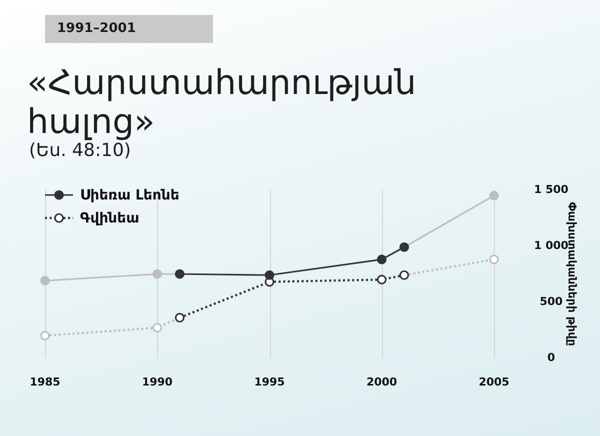 The height and width of the screenshot is (436, 600). What do you see at coordinates (269, 381) in the screenshot?
I see `x-tick-label: 1995` at bounding box center [269, 381].